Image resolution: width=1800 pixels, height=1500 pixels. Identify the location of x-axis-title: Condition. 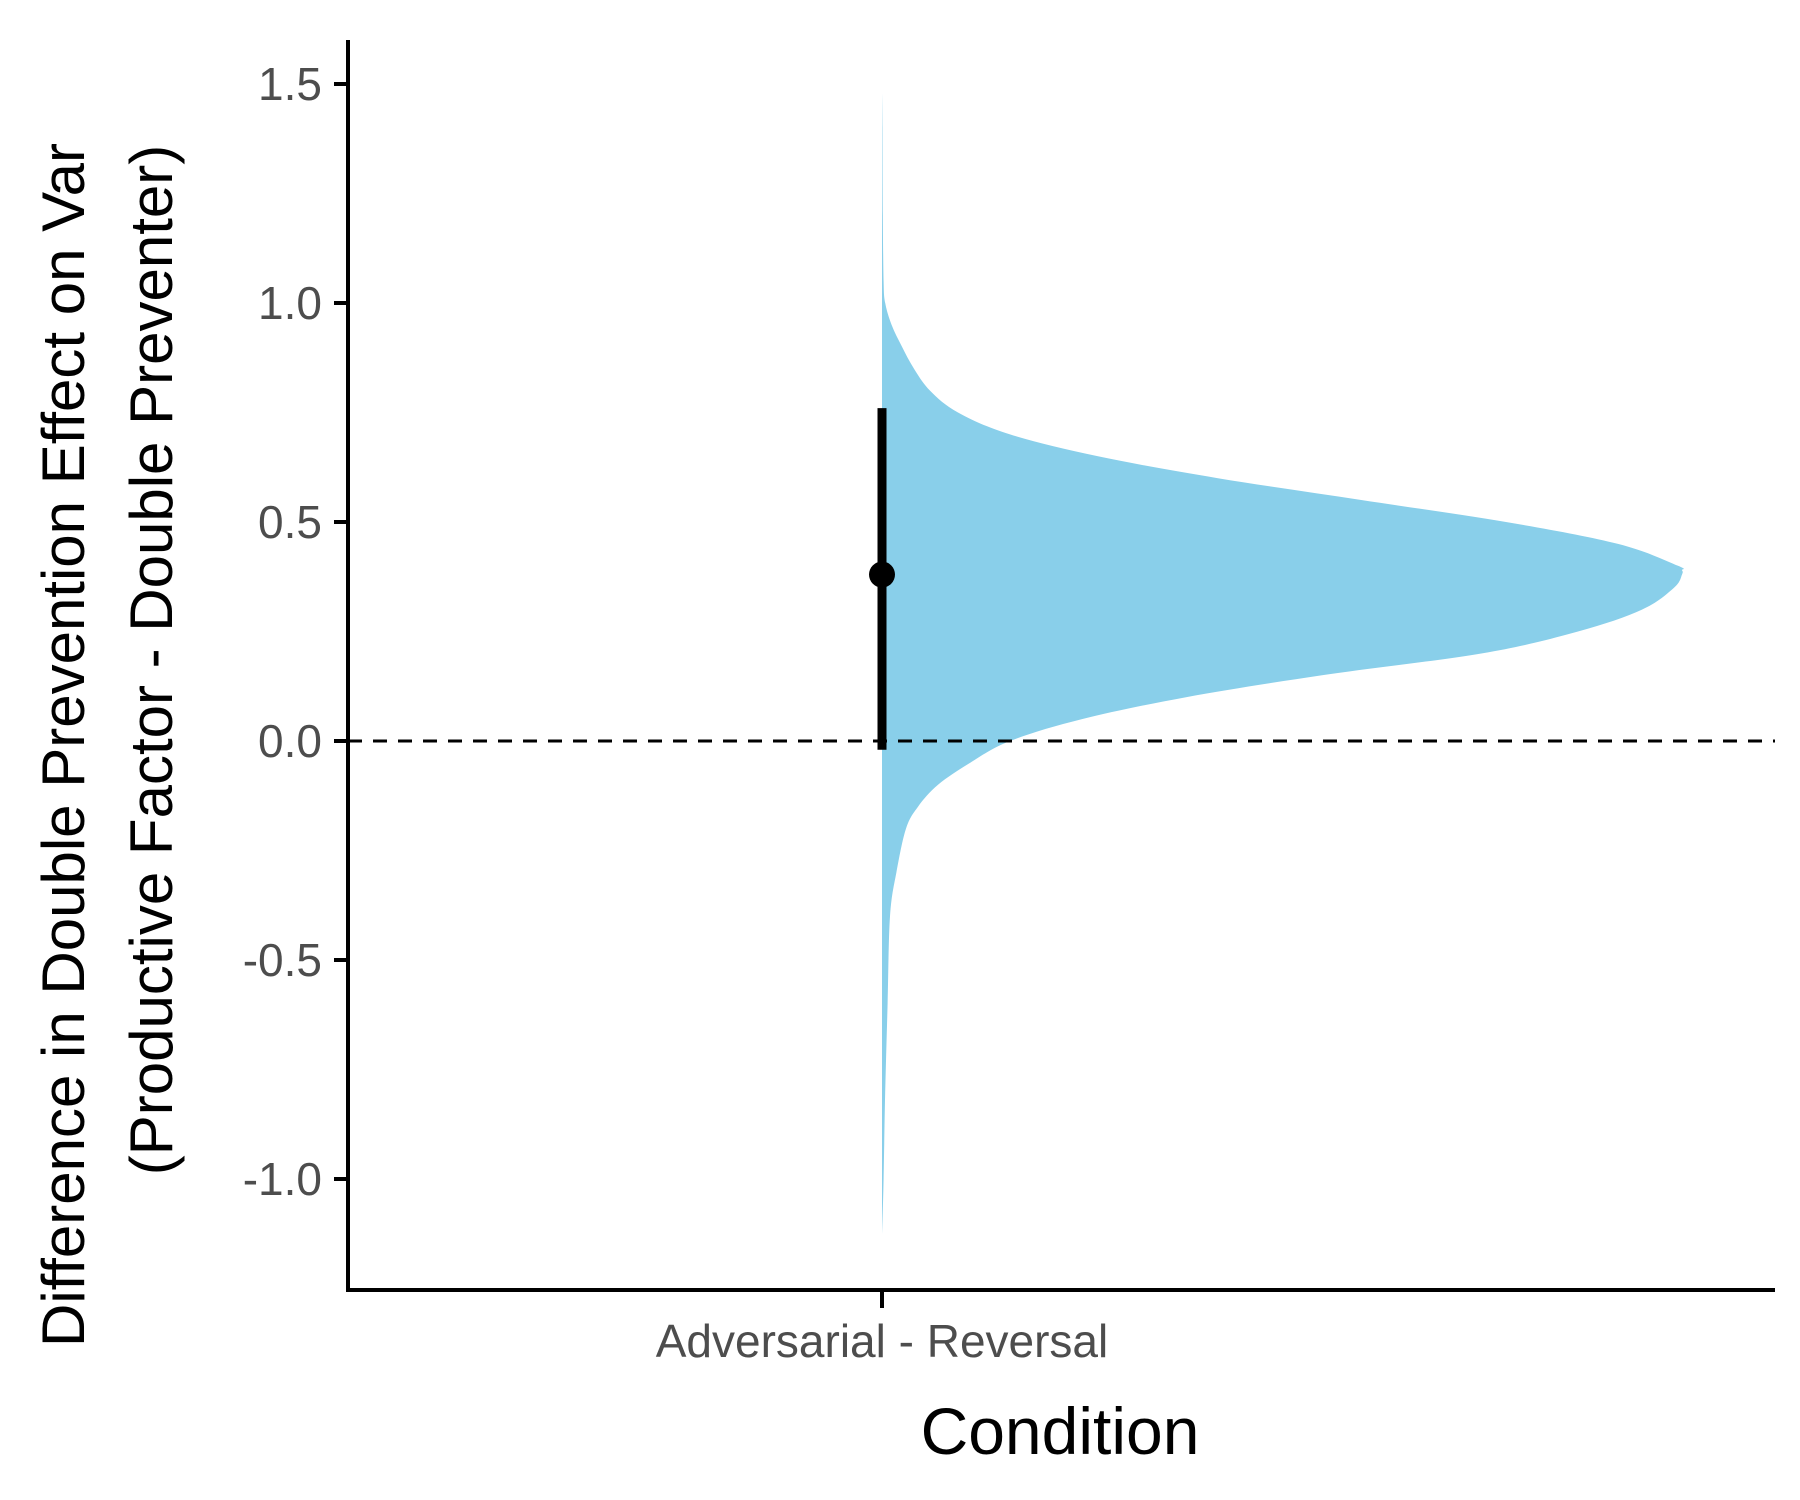
(1060, 1431).